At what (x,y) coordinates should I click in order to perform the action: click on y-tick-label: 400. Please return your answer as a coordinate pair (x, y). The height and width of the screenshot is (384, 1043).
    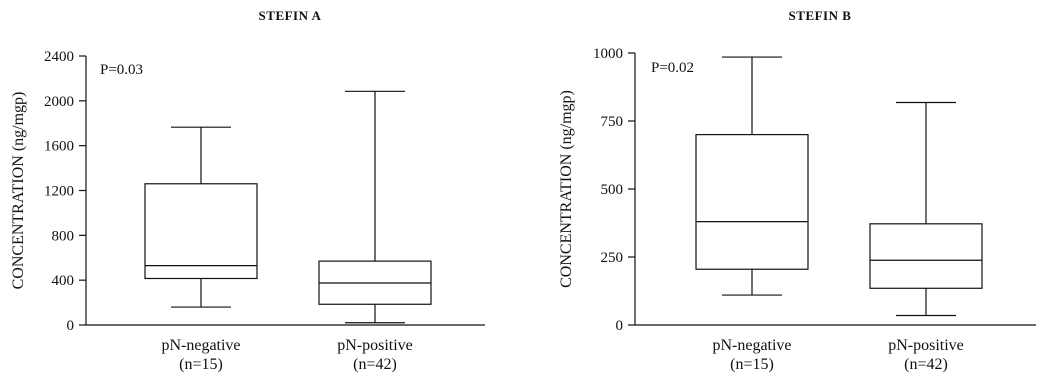
    Looking at the image, I should click on (63, 281).